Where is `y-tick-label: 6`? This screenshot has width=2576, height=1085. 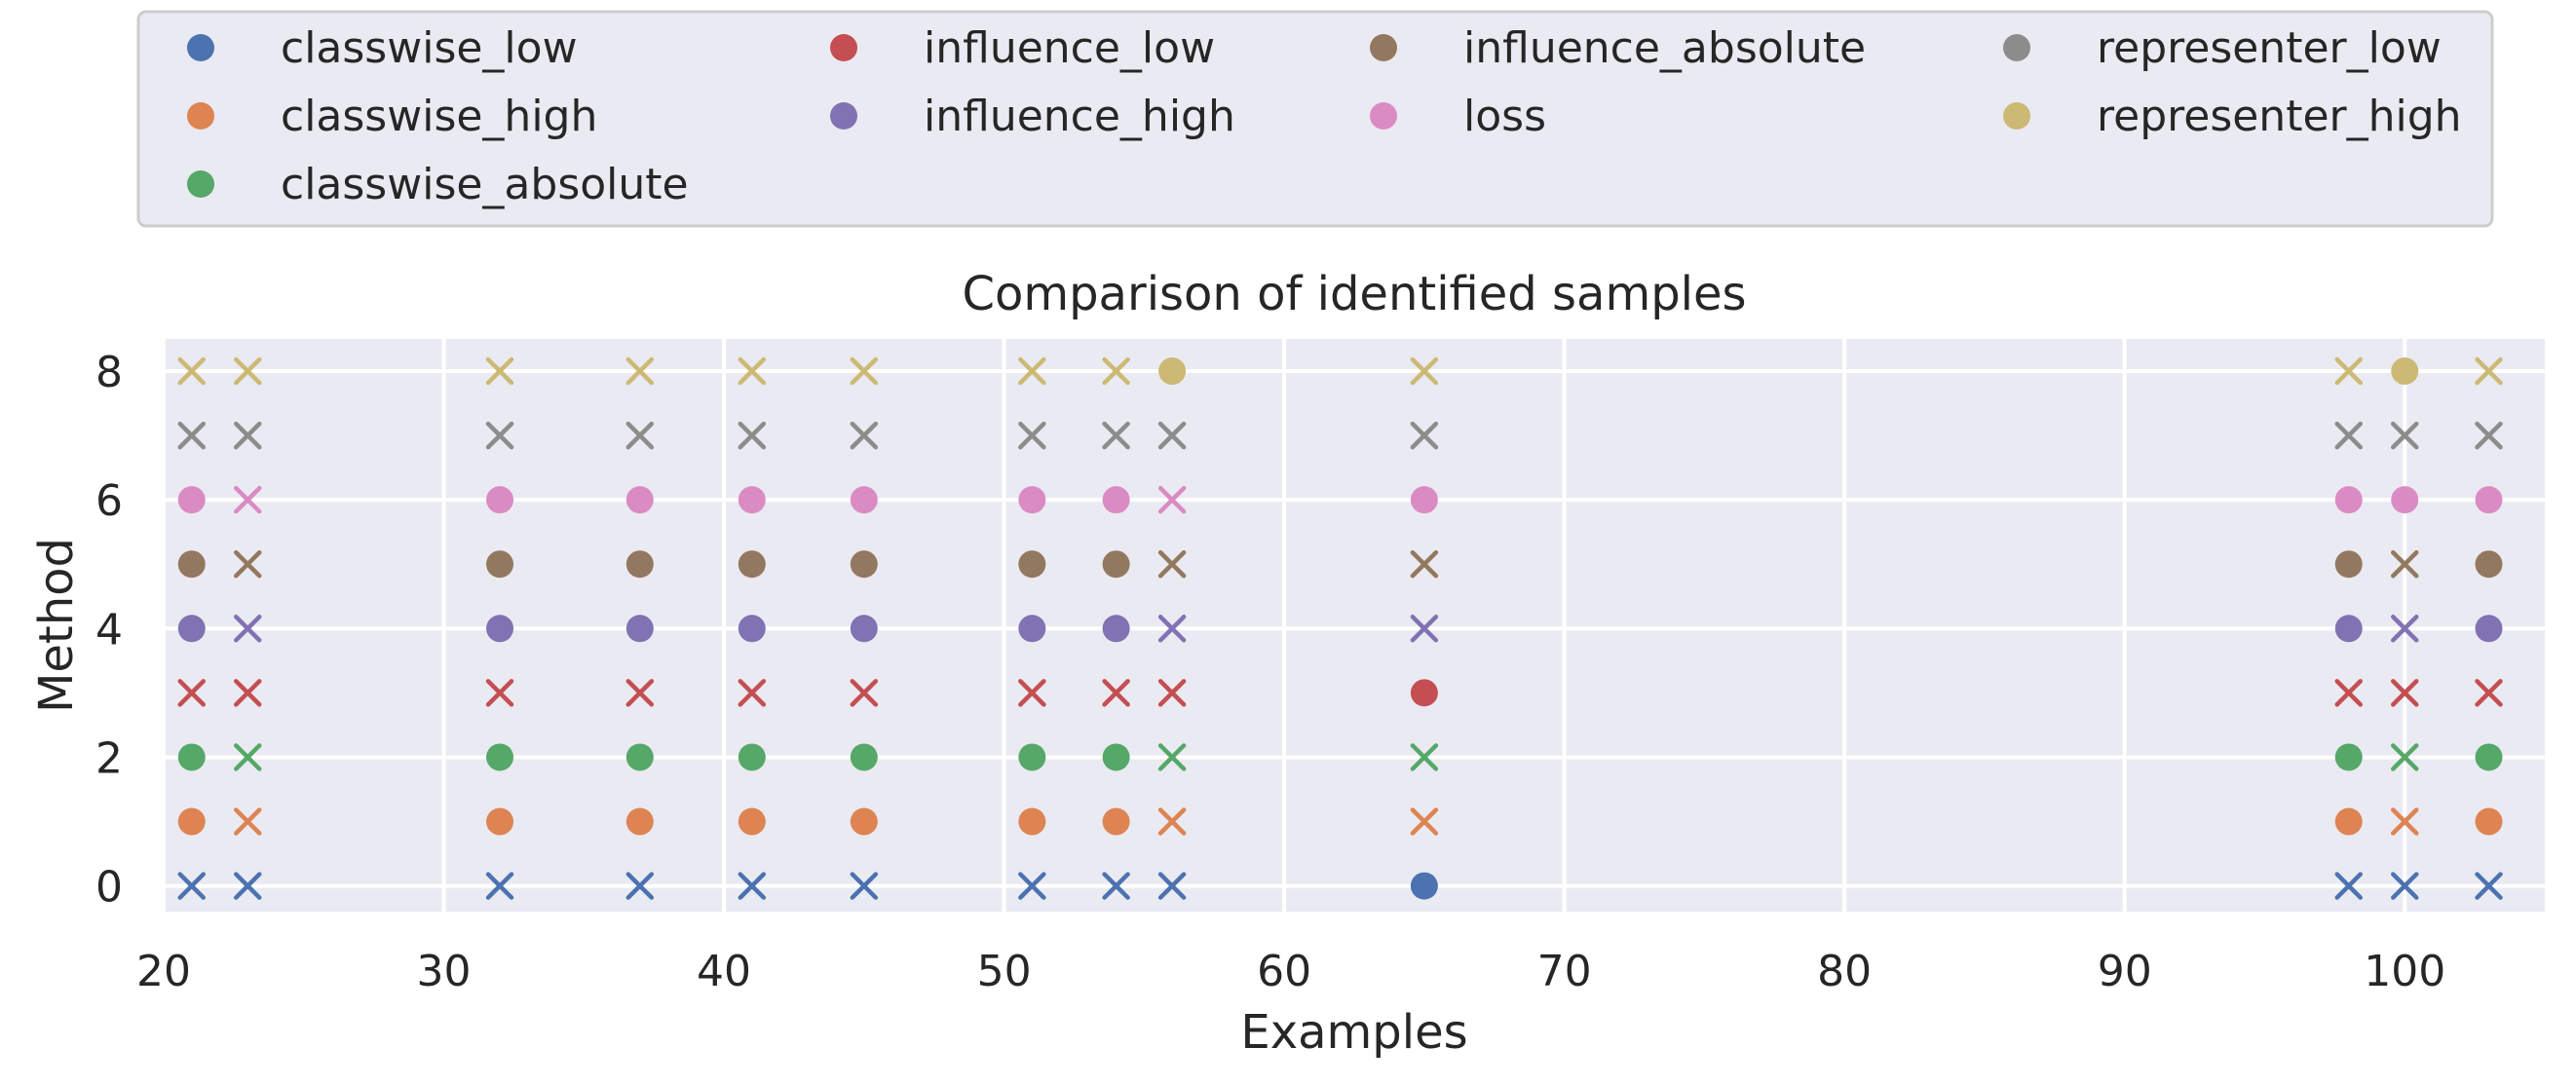 y-tick-label: 6 is located at coordinates (109, 501).